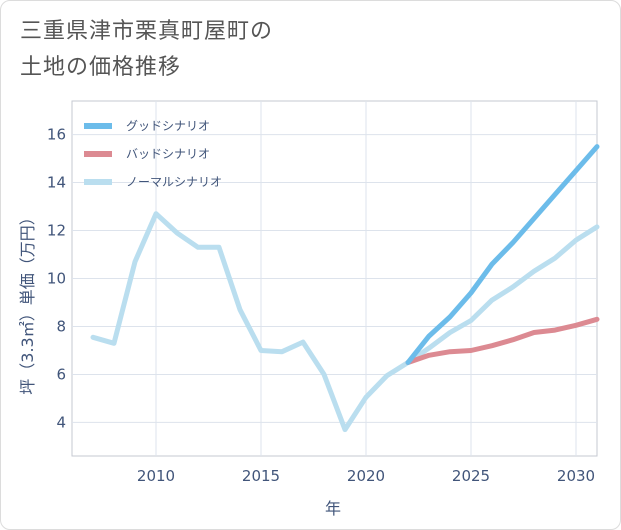 This screenshot has height=530, width=621. I want to click on y-axis-label: 坪（3.3㎡）単価（万円）, so click(27, 301).